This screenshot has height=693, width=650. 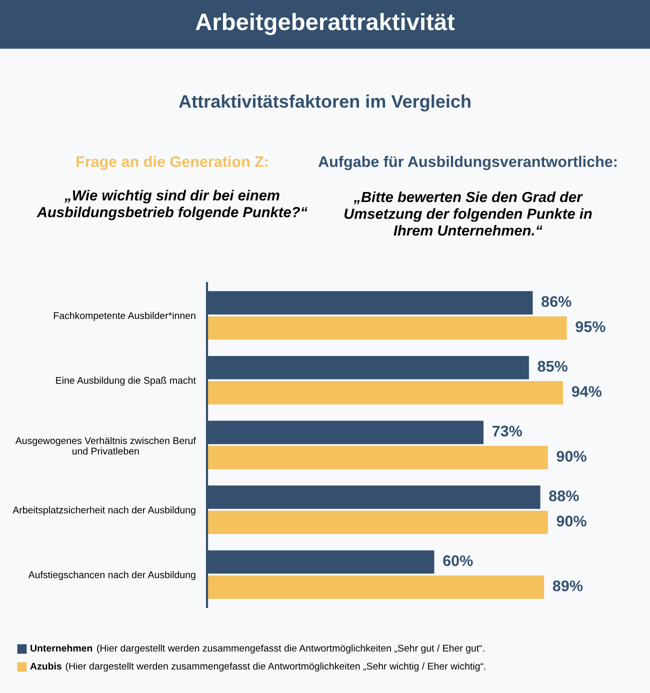 What do you see at coordinates (557, 301) in the screenshot?
I see `data-label: 86%` at bounding box center [557, 301].